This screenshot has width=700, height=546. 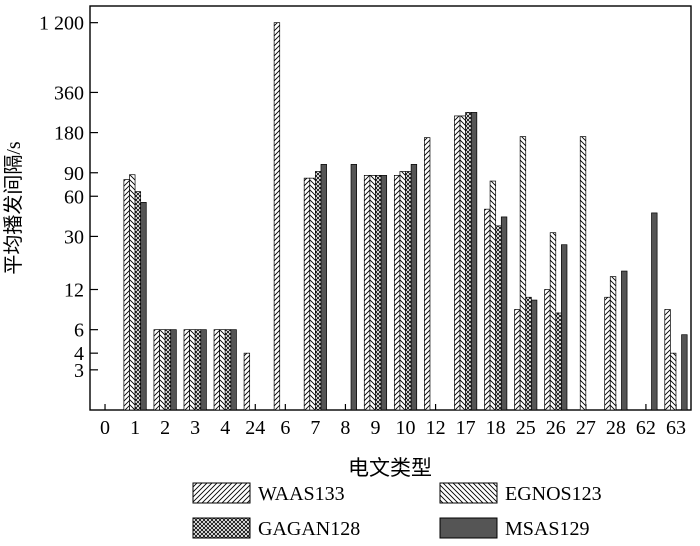 I want to click on y-axis-label: 平均播发间隔/s, so click(x=13, y=208).